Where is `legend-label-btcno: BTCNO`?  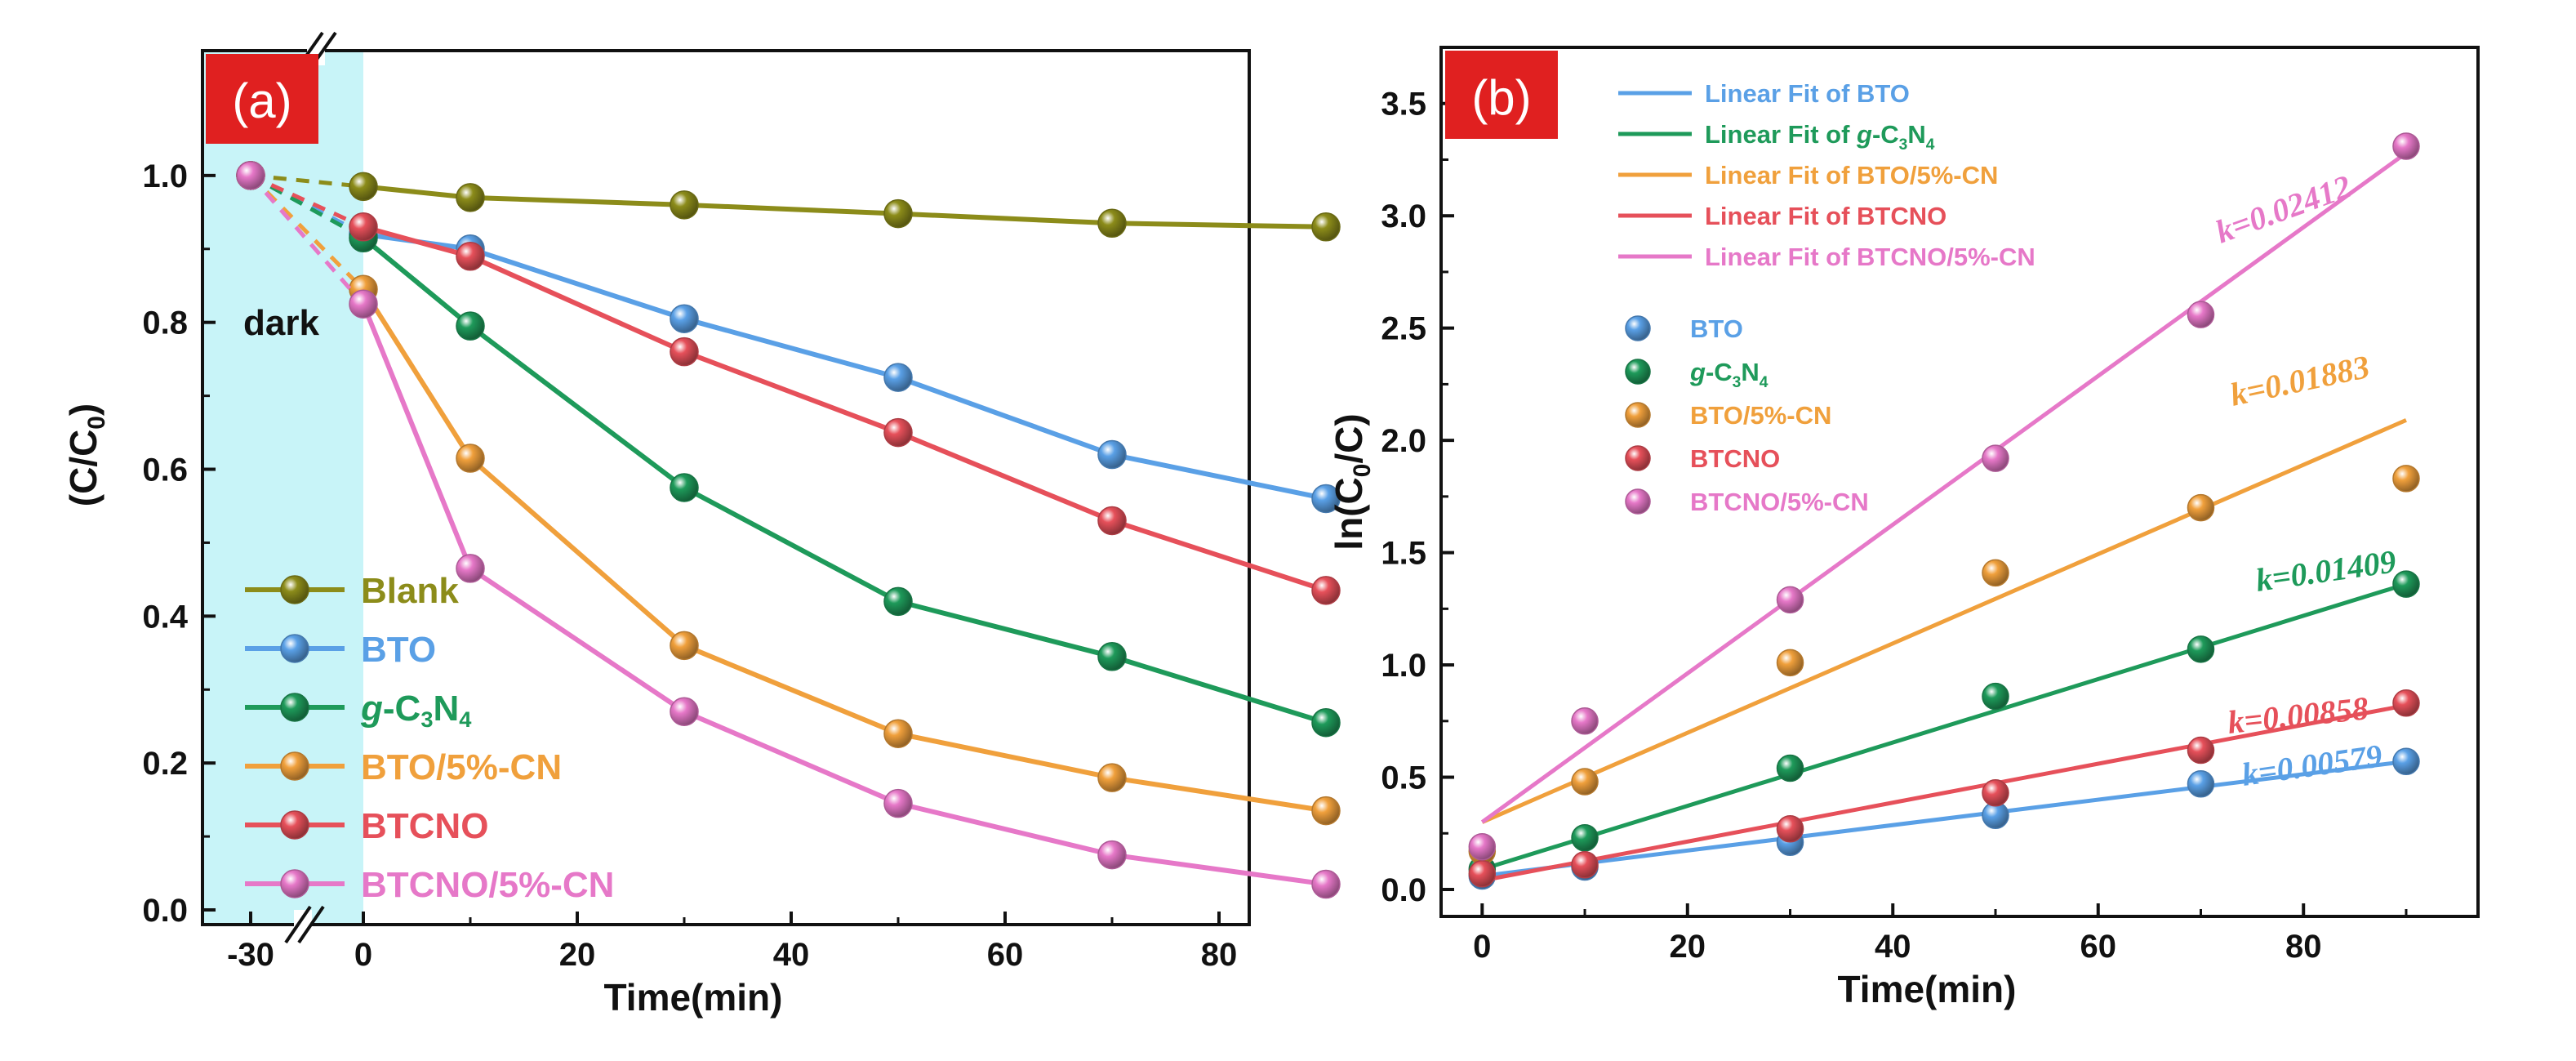 legend-label-btcno: BTCNO is located at coordinates (425, 826).